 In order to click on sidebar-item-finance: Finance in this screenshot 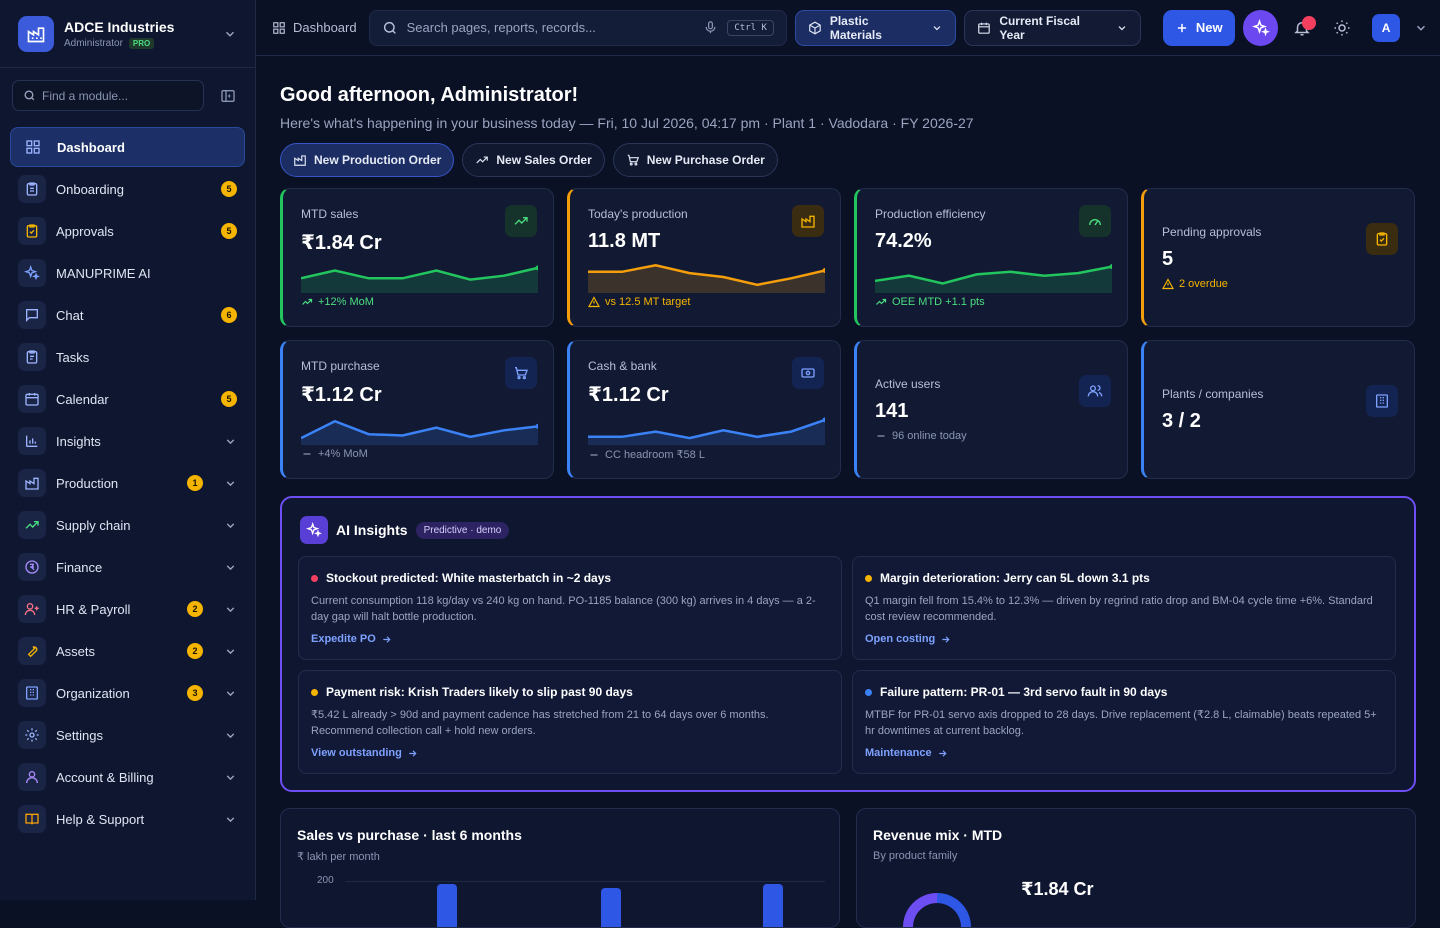, I will do `click(127, 567)`.